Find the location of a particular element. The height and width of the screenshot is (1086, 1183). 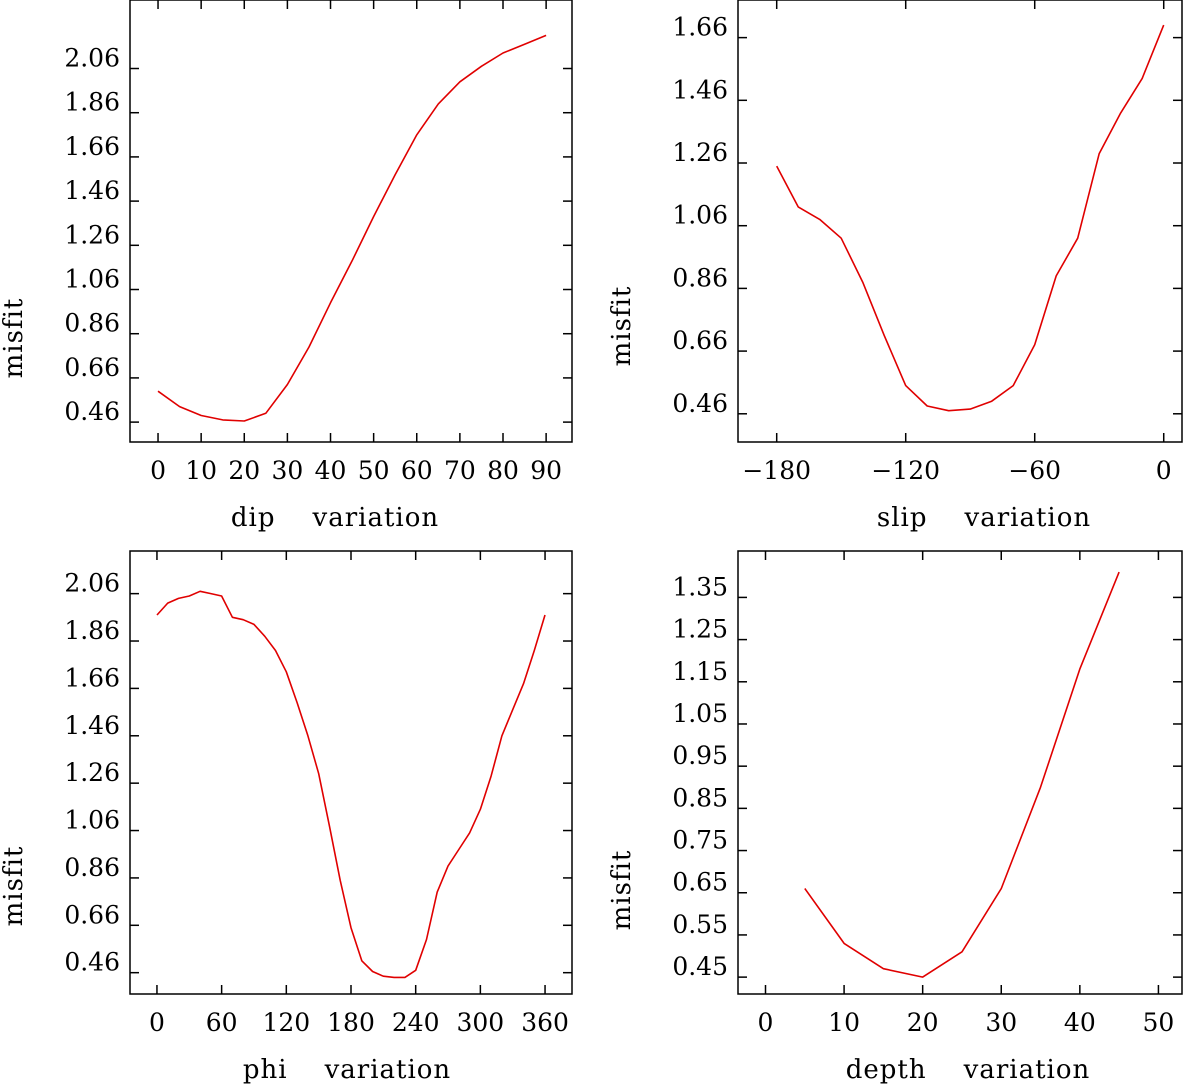

depth-xtick-label: 50 is located at coordinates (1159, 1022).